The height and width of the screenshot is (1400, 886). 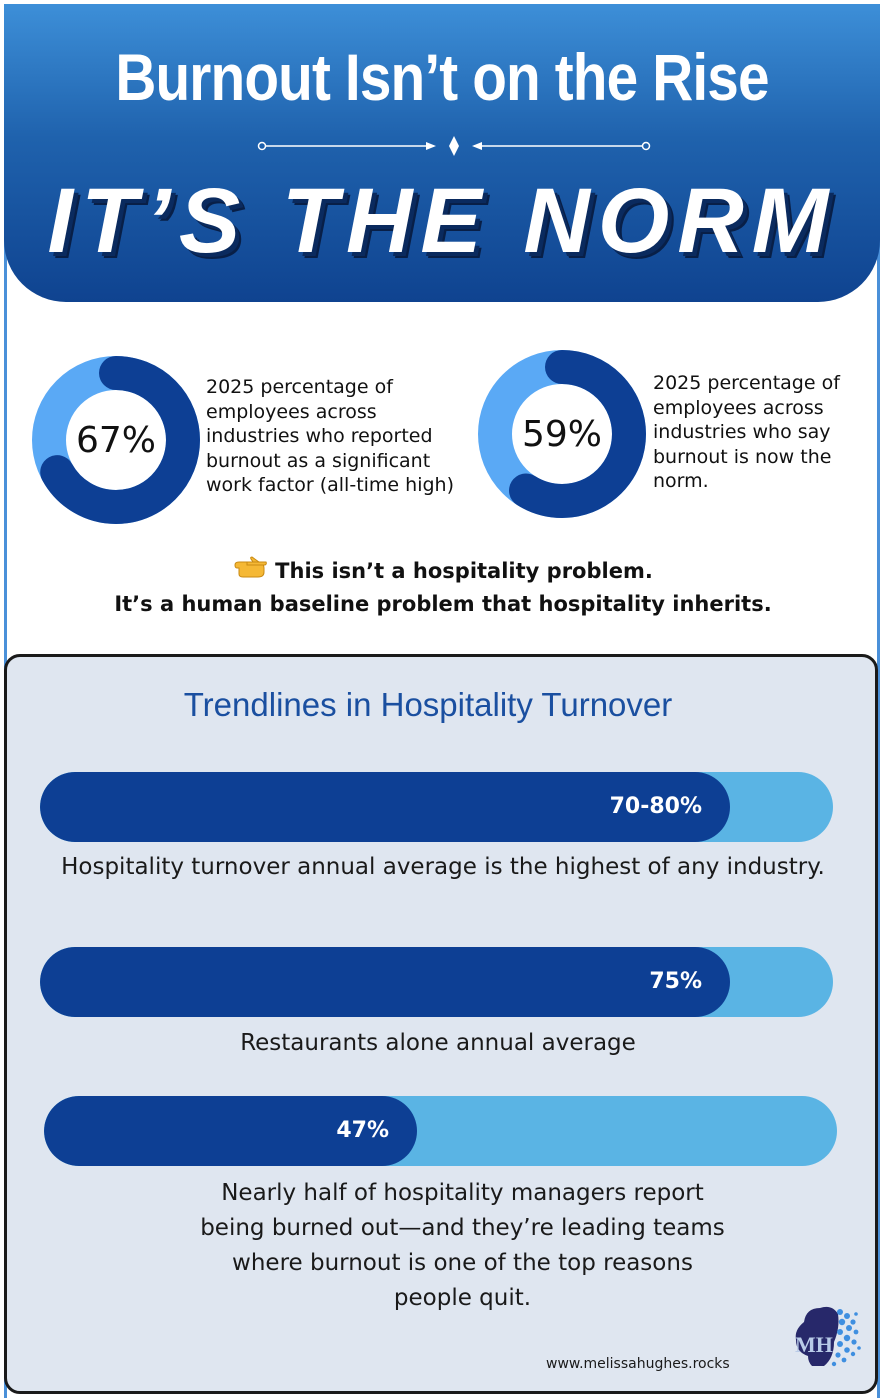 I want to click on stat-donut-2: 59%, so click(x=562, y=434).